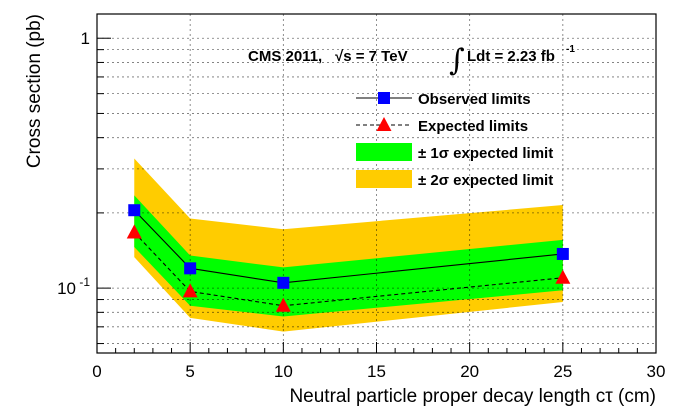 The width and height of the screenshot is (692, 415). Describe the element at coordinates (469, 371) in the screenshot. I see `x-tick-label: 20` at that location.